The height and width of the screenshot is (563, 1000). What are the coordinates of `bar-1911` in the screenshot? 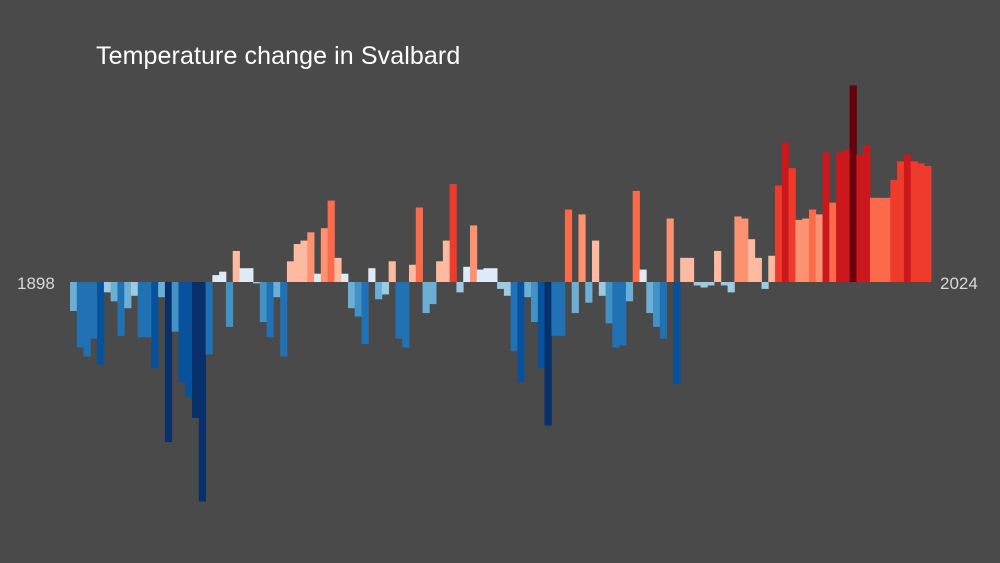 It's located at (162, 290).